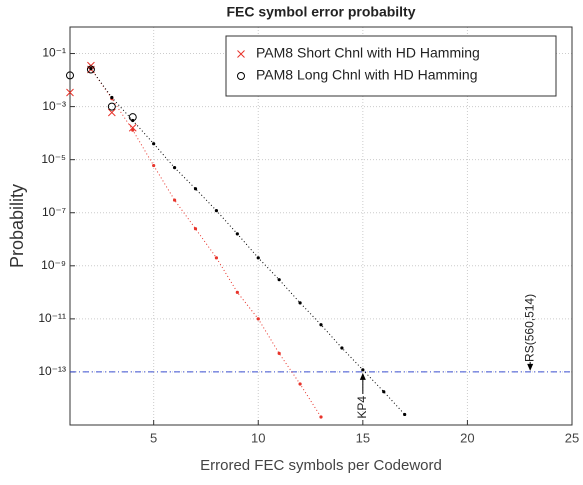 The height and width of the screenshot is (485, 583). Describe the element at coordinates (368, 53) in the screenshot. I see `legend-label: PAM8 Short Chnl with HD Hamming` at that location.